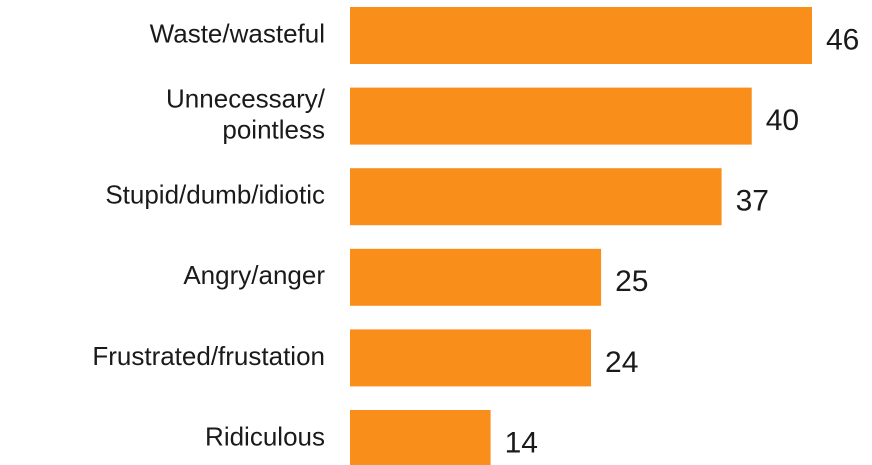  Describe the element at coordinates (246, 113) in the screenshot. I see `category-label: Unnecessary/pointless` at that location.